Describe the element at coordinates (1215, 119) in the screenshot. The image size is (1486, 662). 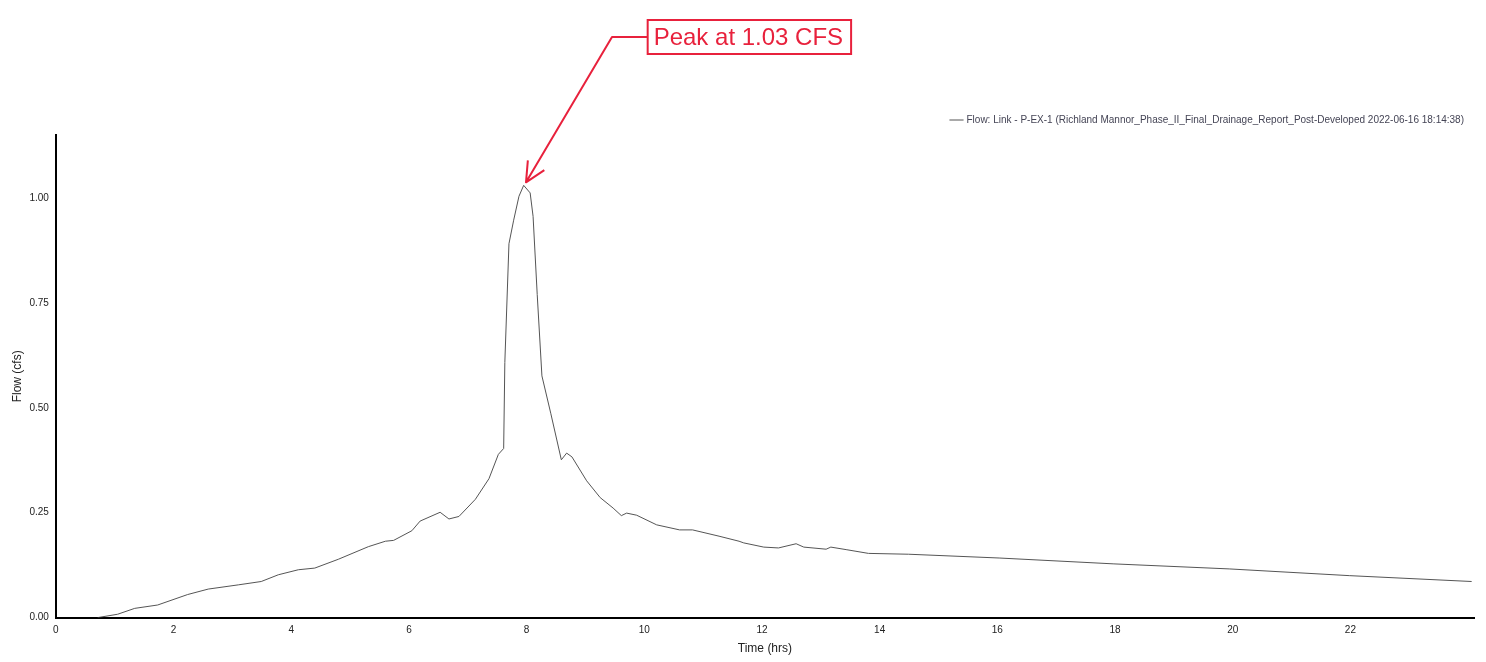
I see `legend-label: Flow: Link - P-EX-1 (Richland Mannor_Phase_II_Final_Drainage_Report_Post-Developed 2022-06-16 18:14:38)` at that location.